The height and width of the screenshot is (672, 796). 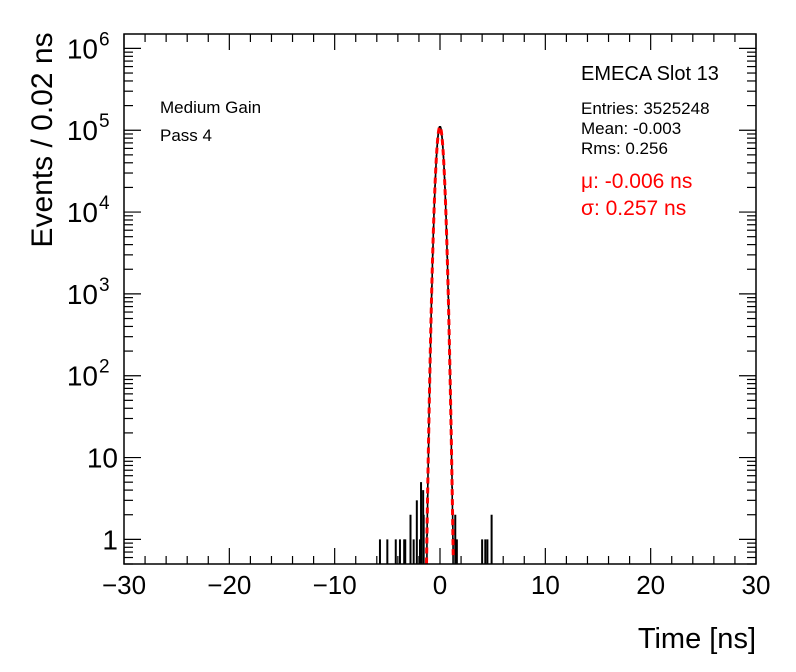 I want to click on x-tick-label: 0, so click(x=440, y=585).